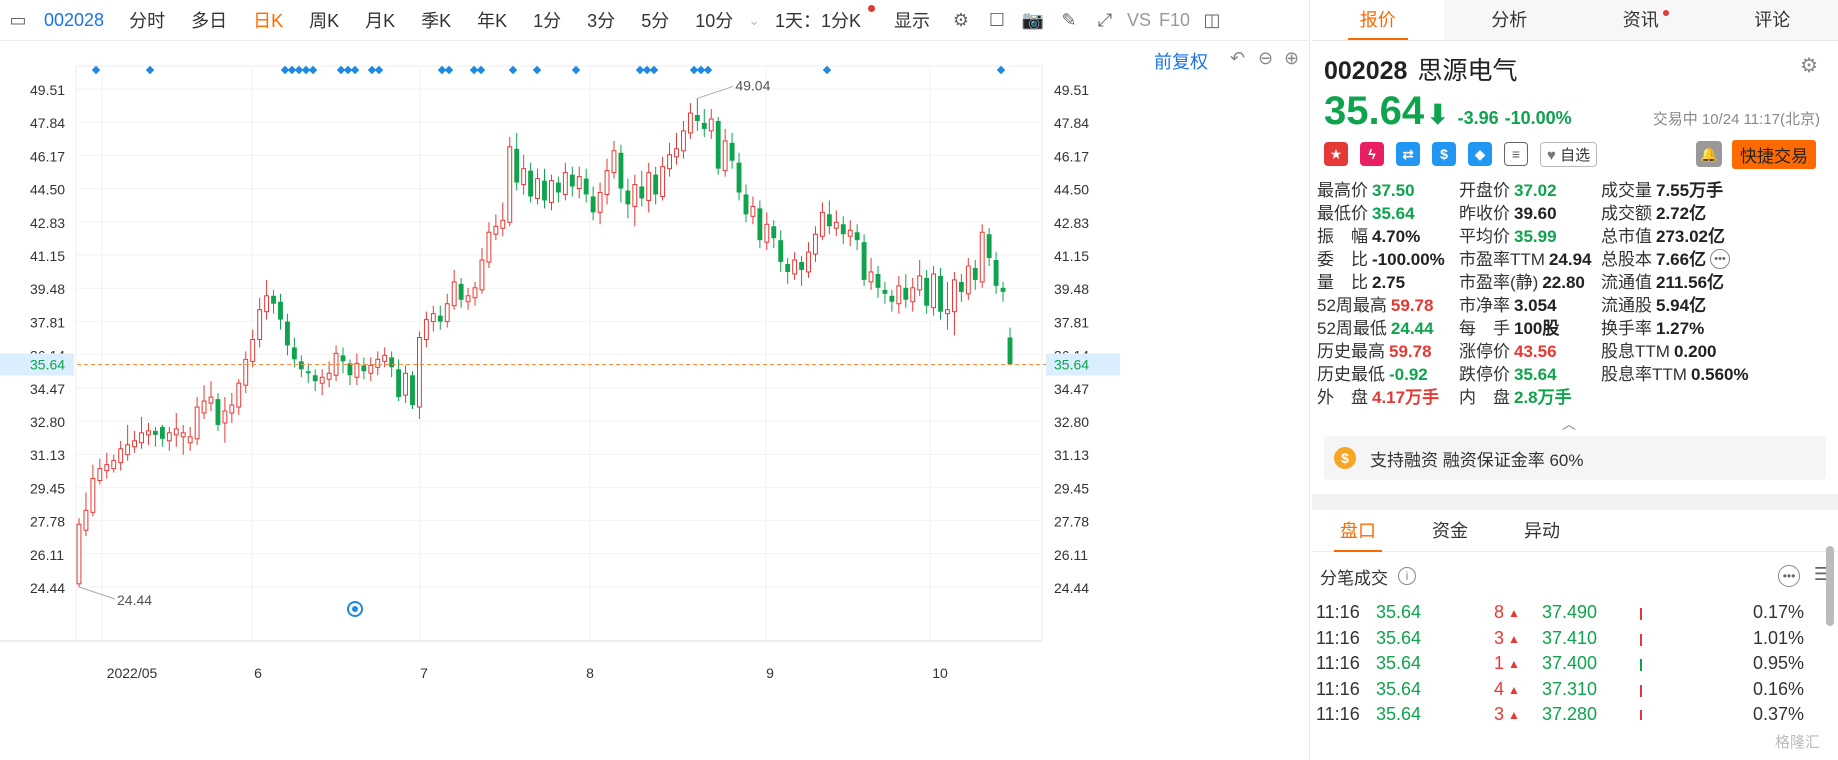 The height and width of the screenshot is (760, 1838). Describe the element at coordinates (1342, 190) in the screenshot. I see `stat-key: 最高价` at that location.